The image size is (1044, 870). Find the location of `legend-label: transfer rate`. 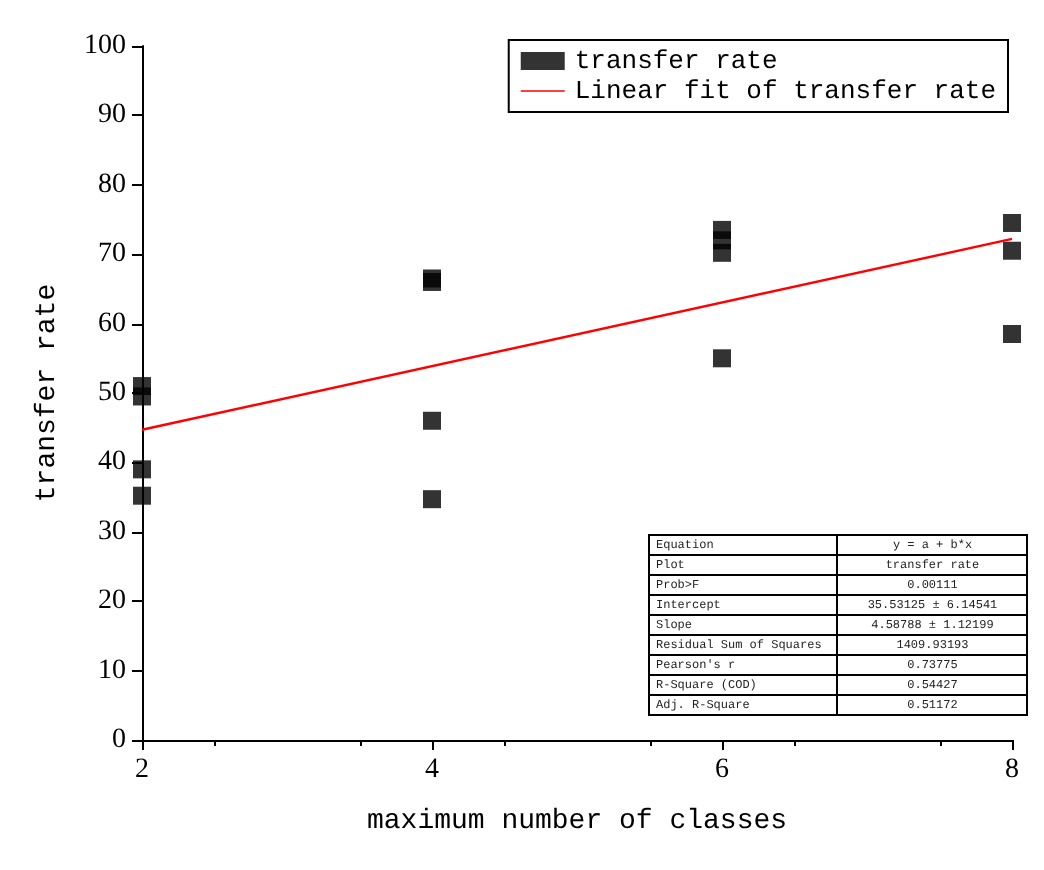

legend-label: transfer rate is located at coordinates (676, 61).